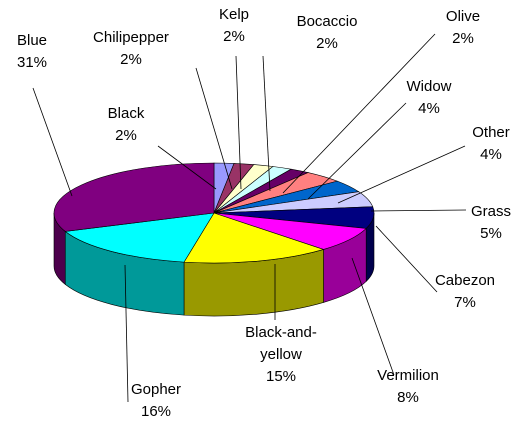 The image size is (519, 431). Describe the element at coordinates (281, 376) in the screenshot. I see `slice-percent-black-and-yellow: 15%` at that location.